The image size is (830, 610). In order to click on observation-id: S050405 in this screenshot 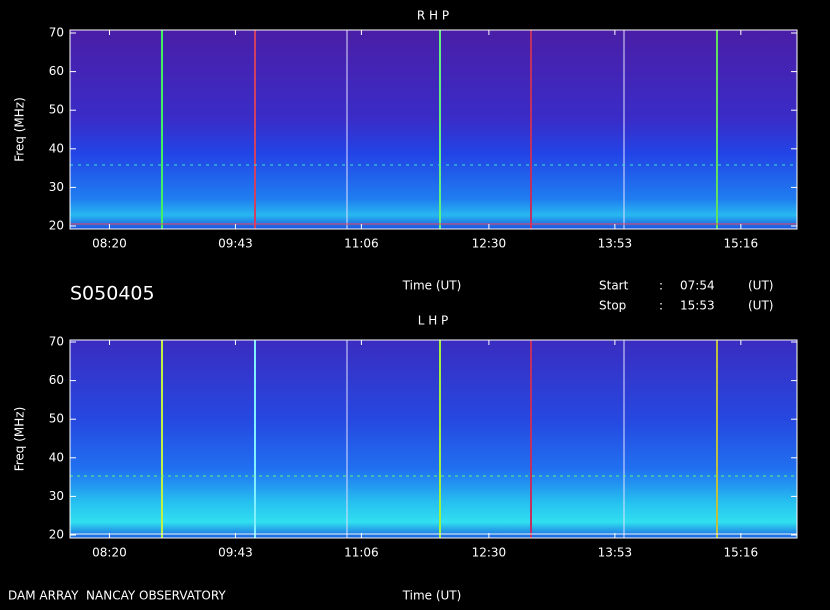, I will do `click(112, 294)`.